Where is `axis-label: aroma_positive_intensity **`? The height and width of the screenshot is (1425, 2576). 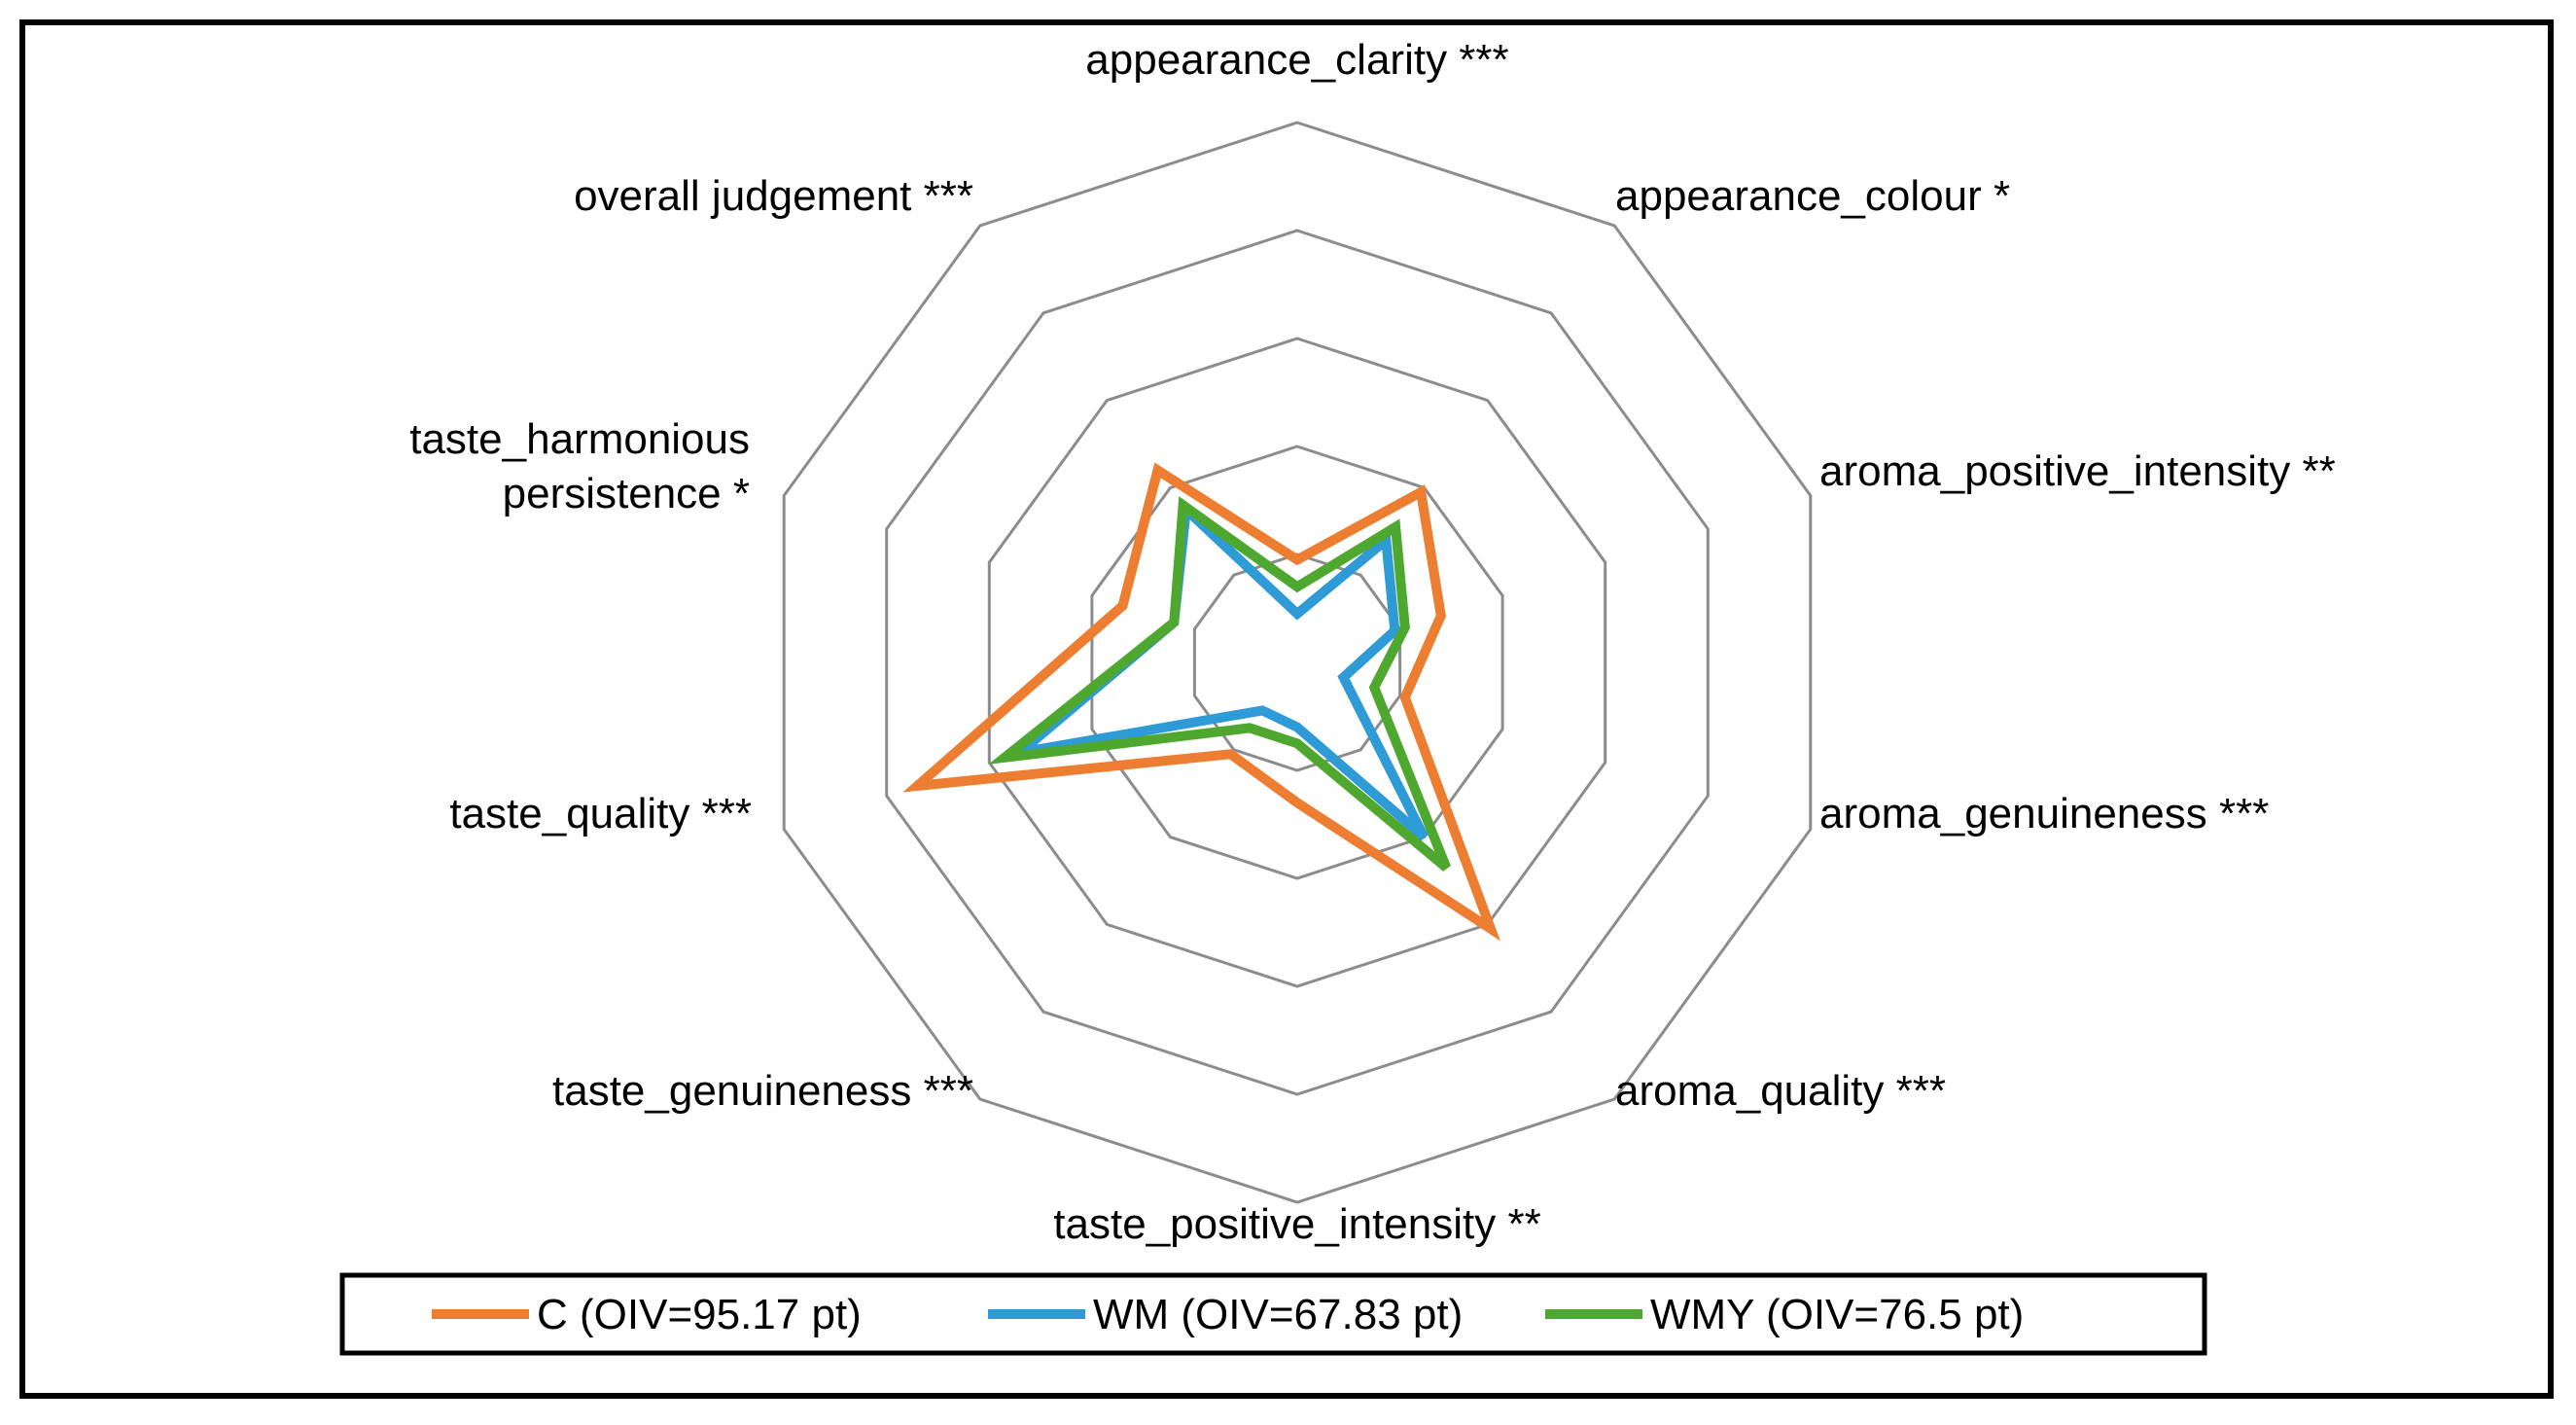
axis-label: aroma_positive_intensity ** is located at coordinates (2077, 471).